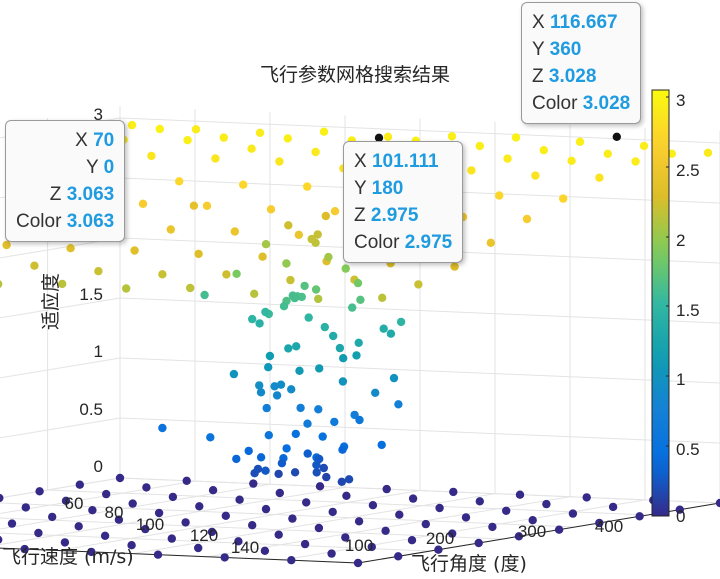 The width and height of the screenshot is (720, 579). Describe the element at coordinates (616, 136) in the screenshot. I see `datatip-marker` at that location.